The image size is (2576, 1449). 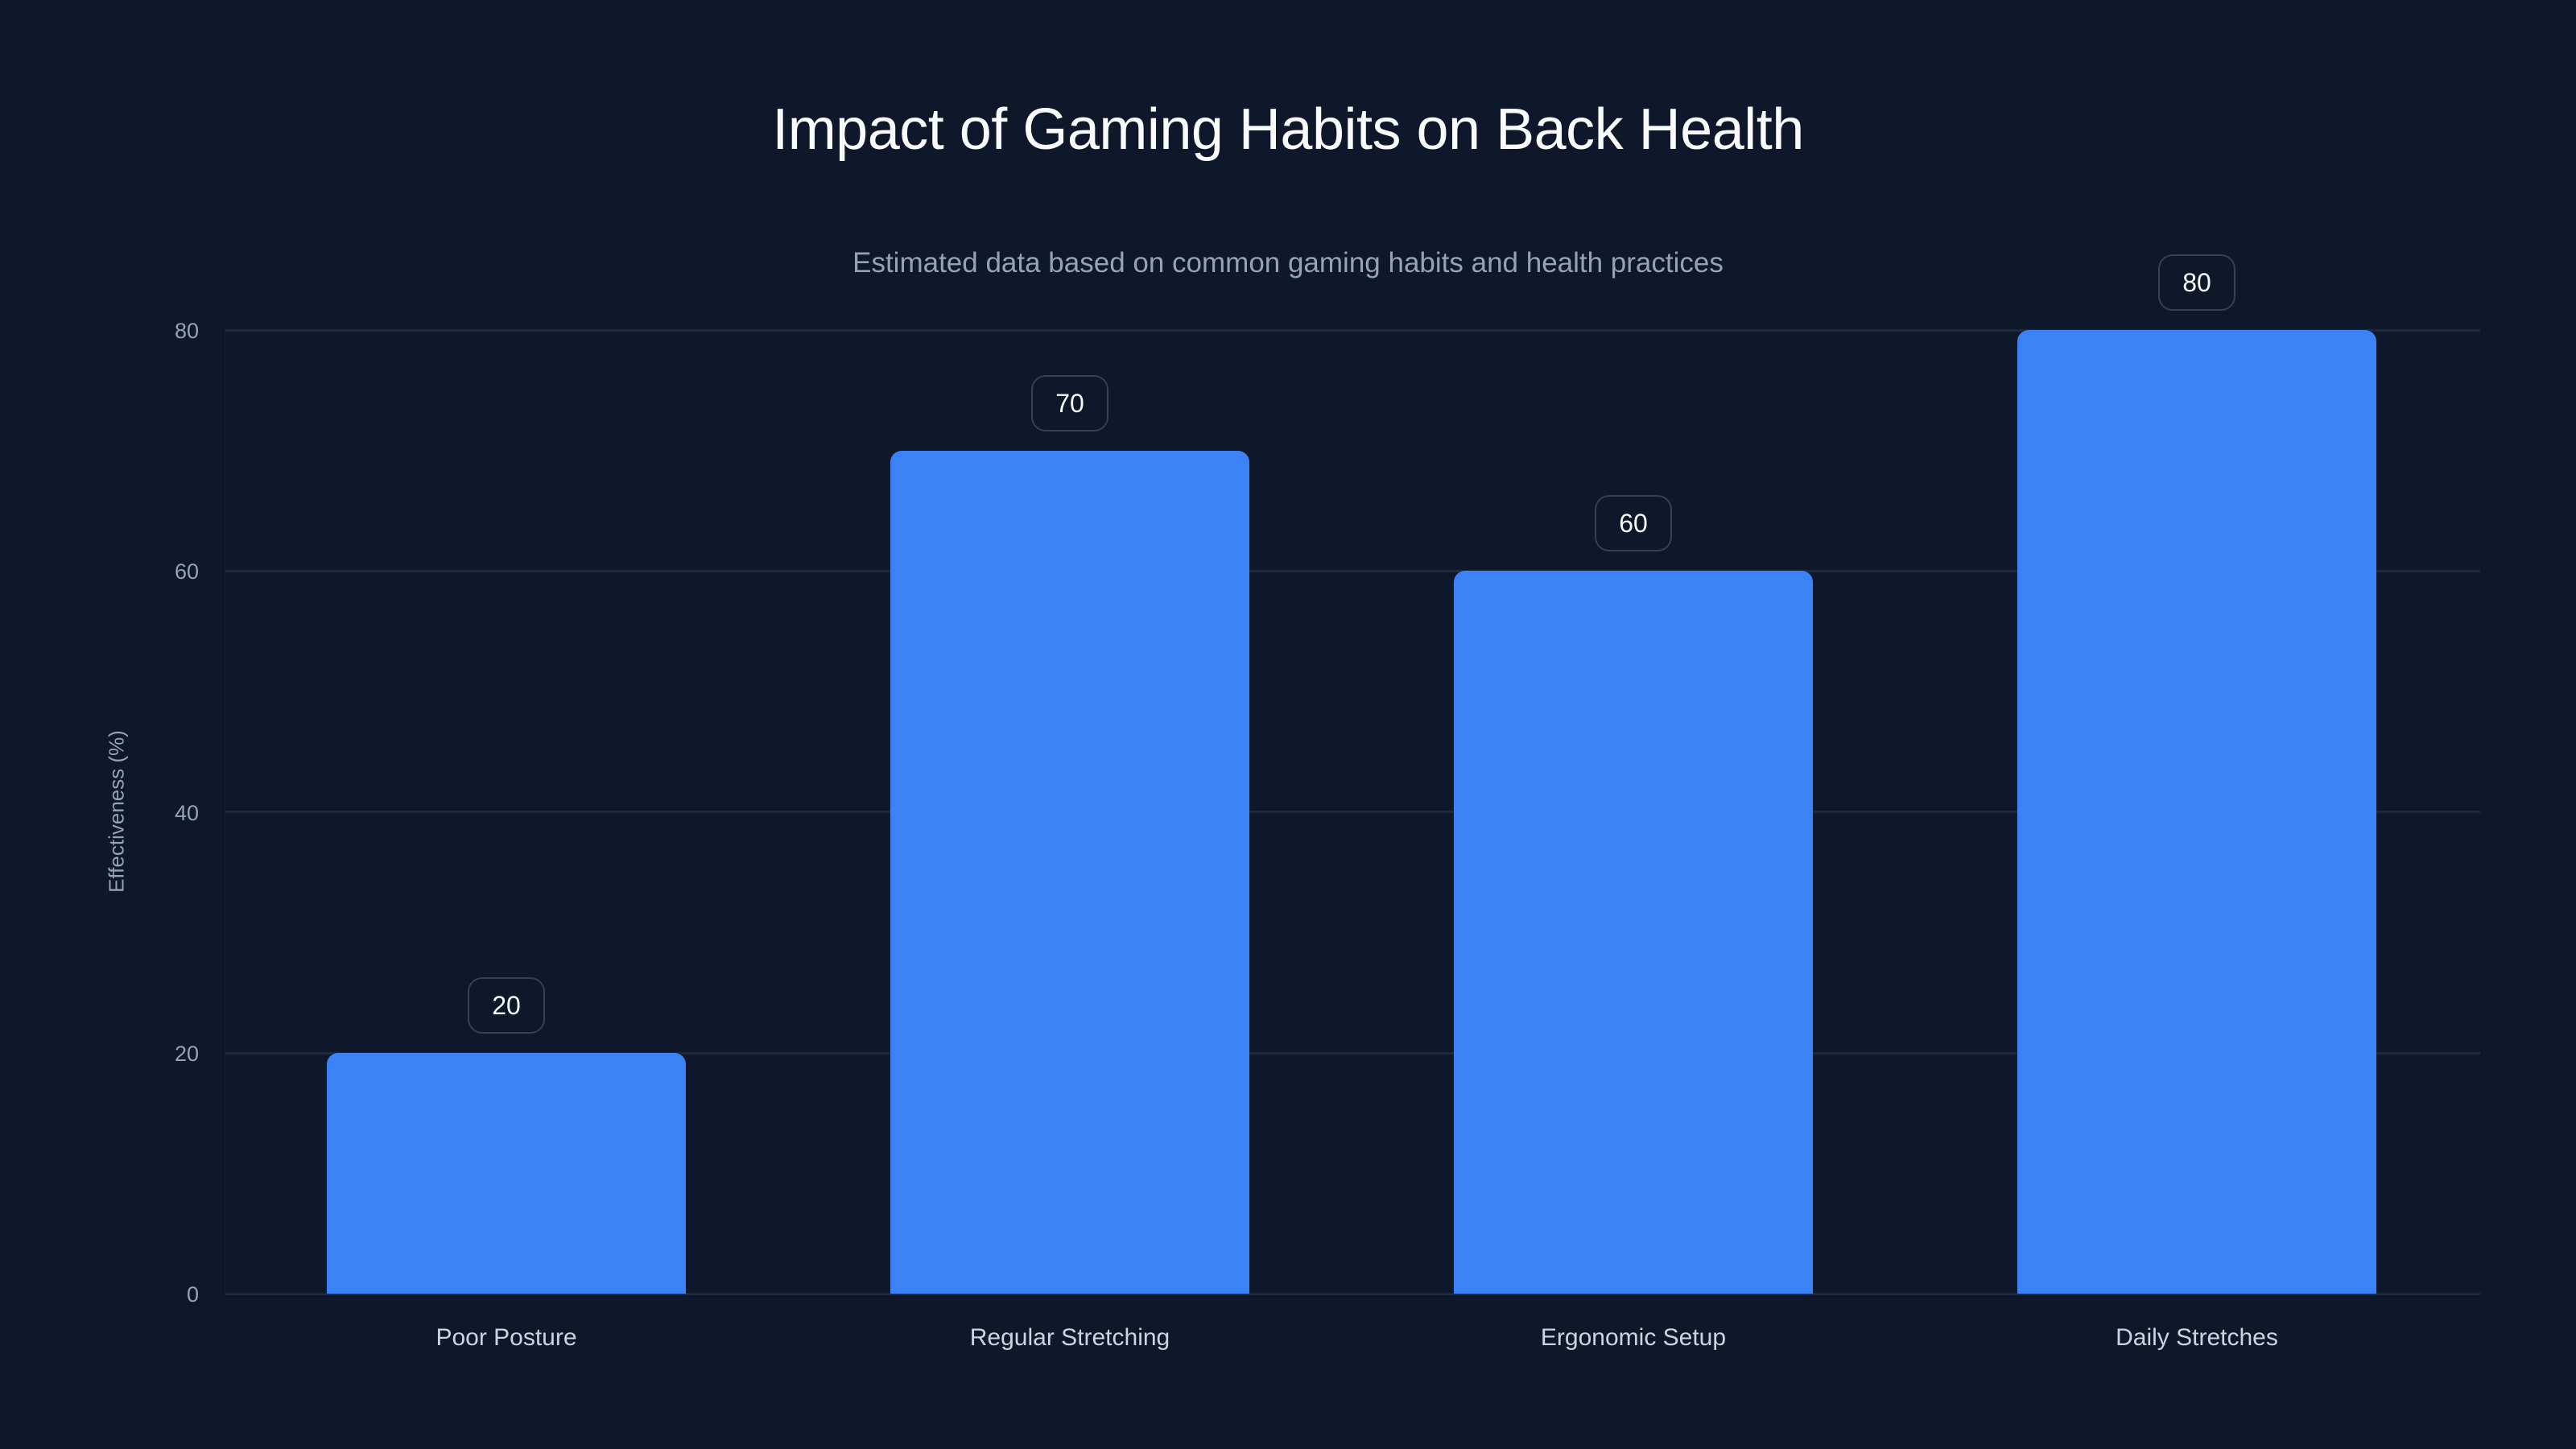 I want to click on x-tick-label: Ergonomic Setup, so click(x=1633, y=1337).